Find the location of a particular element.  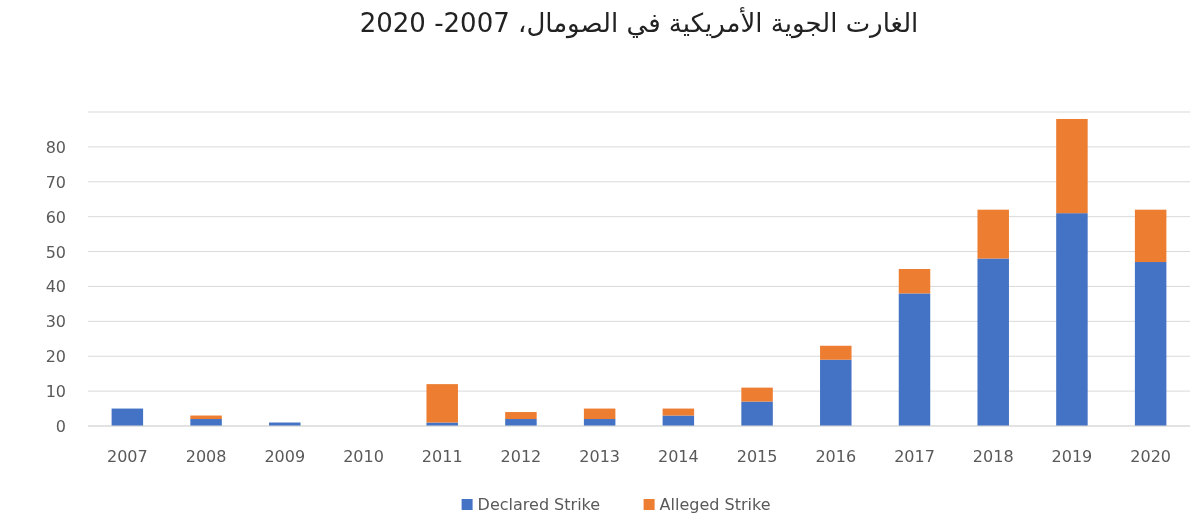

x-tick-label: 2020 is located at coordinates (1150, 456).